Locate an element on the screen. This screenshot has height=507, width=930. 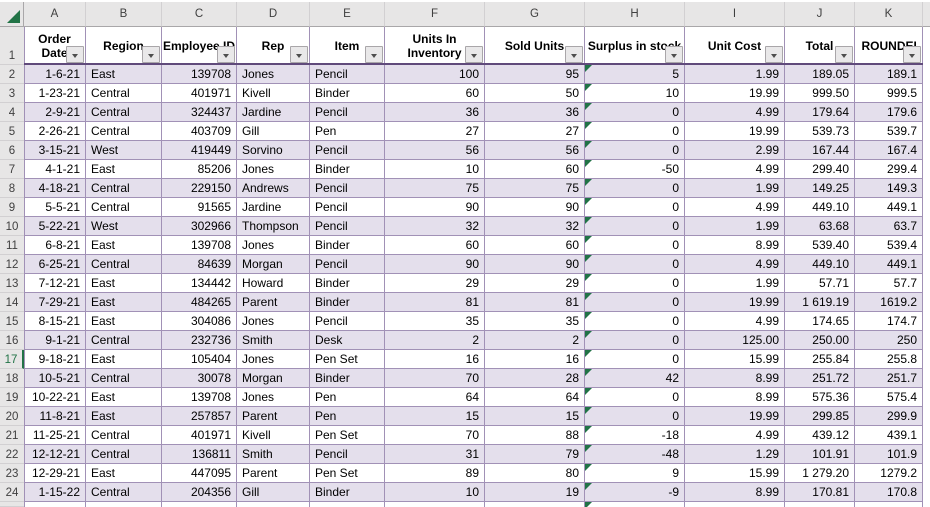
column-header-E: E is located at coordinates (347, 14).